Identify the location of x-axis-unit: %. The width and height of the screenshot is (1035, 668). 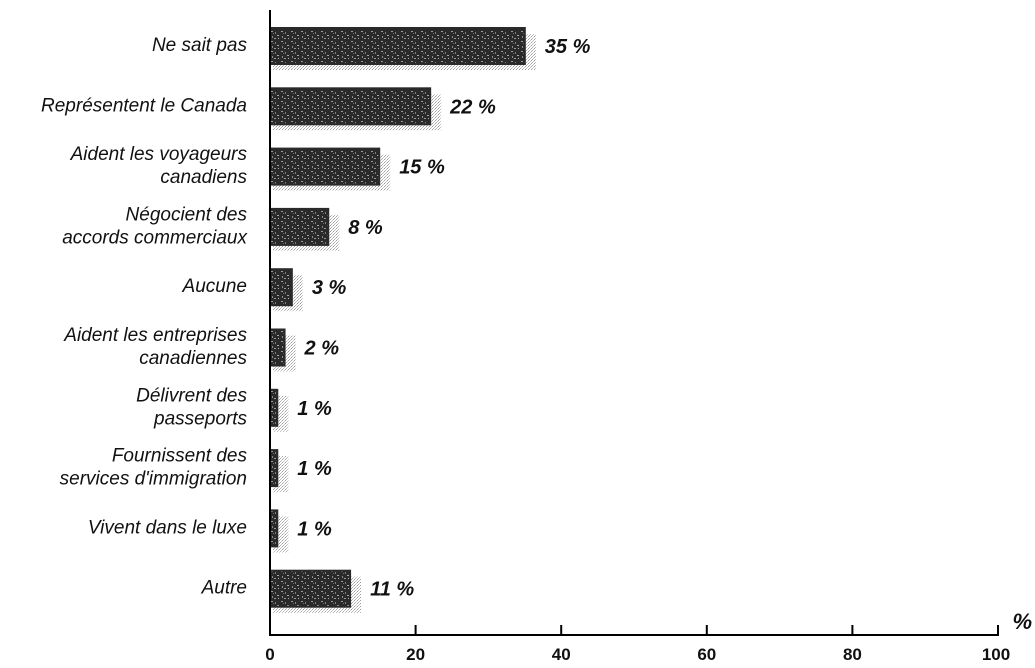
(1022, 621).